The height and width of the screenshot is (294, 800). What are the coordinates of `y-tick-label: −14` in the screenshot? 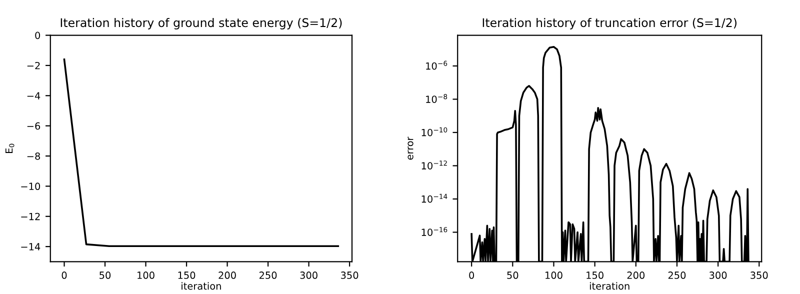 It's located at (30, 246).